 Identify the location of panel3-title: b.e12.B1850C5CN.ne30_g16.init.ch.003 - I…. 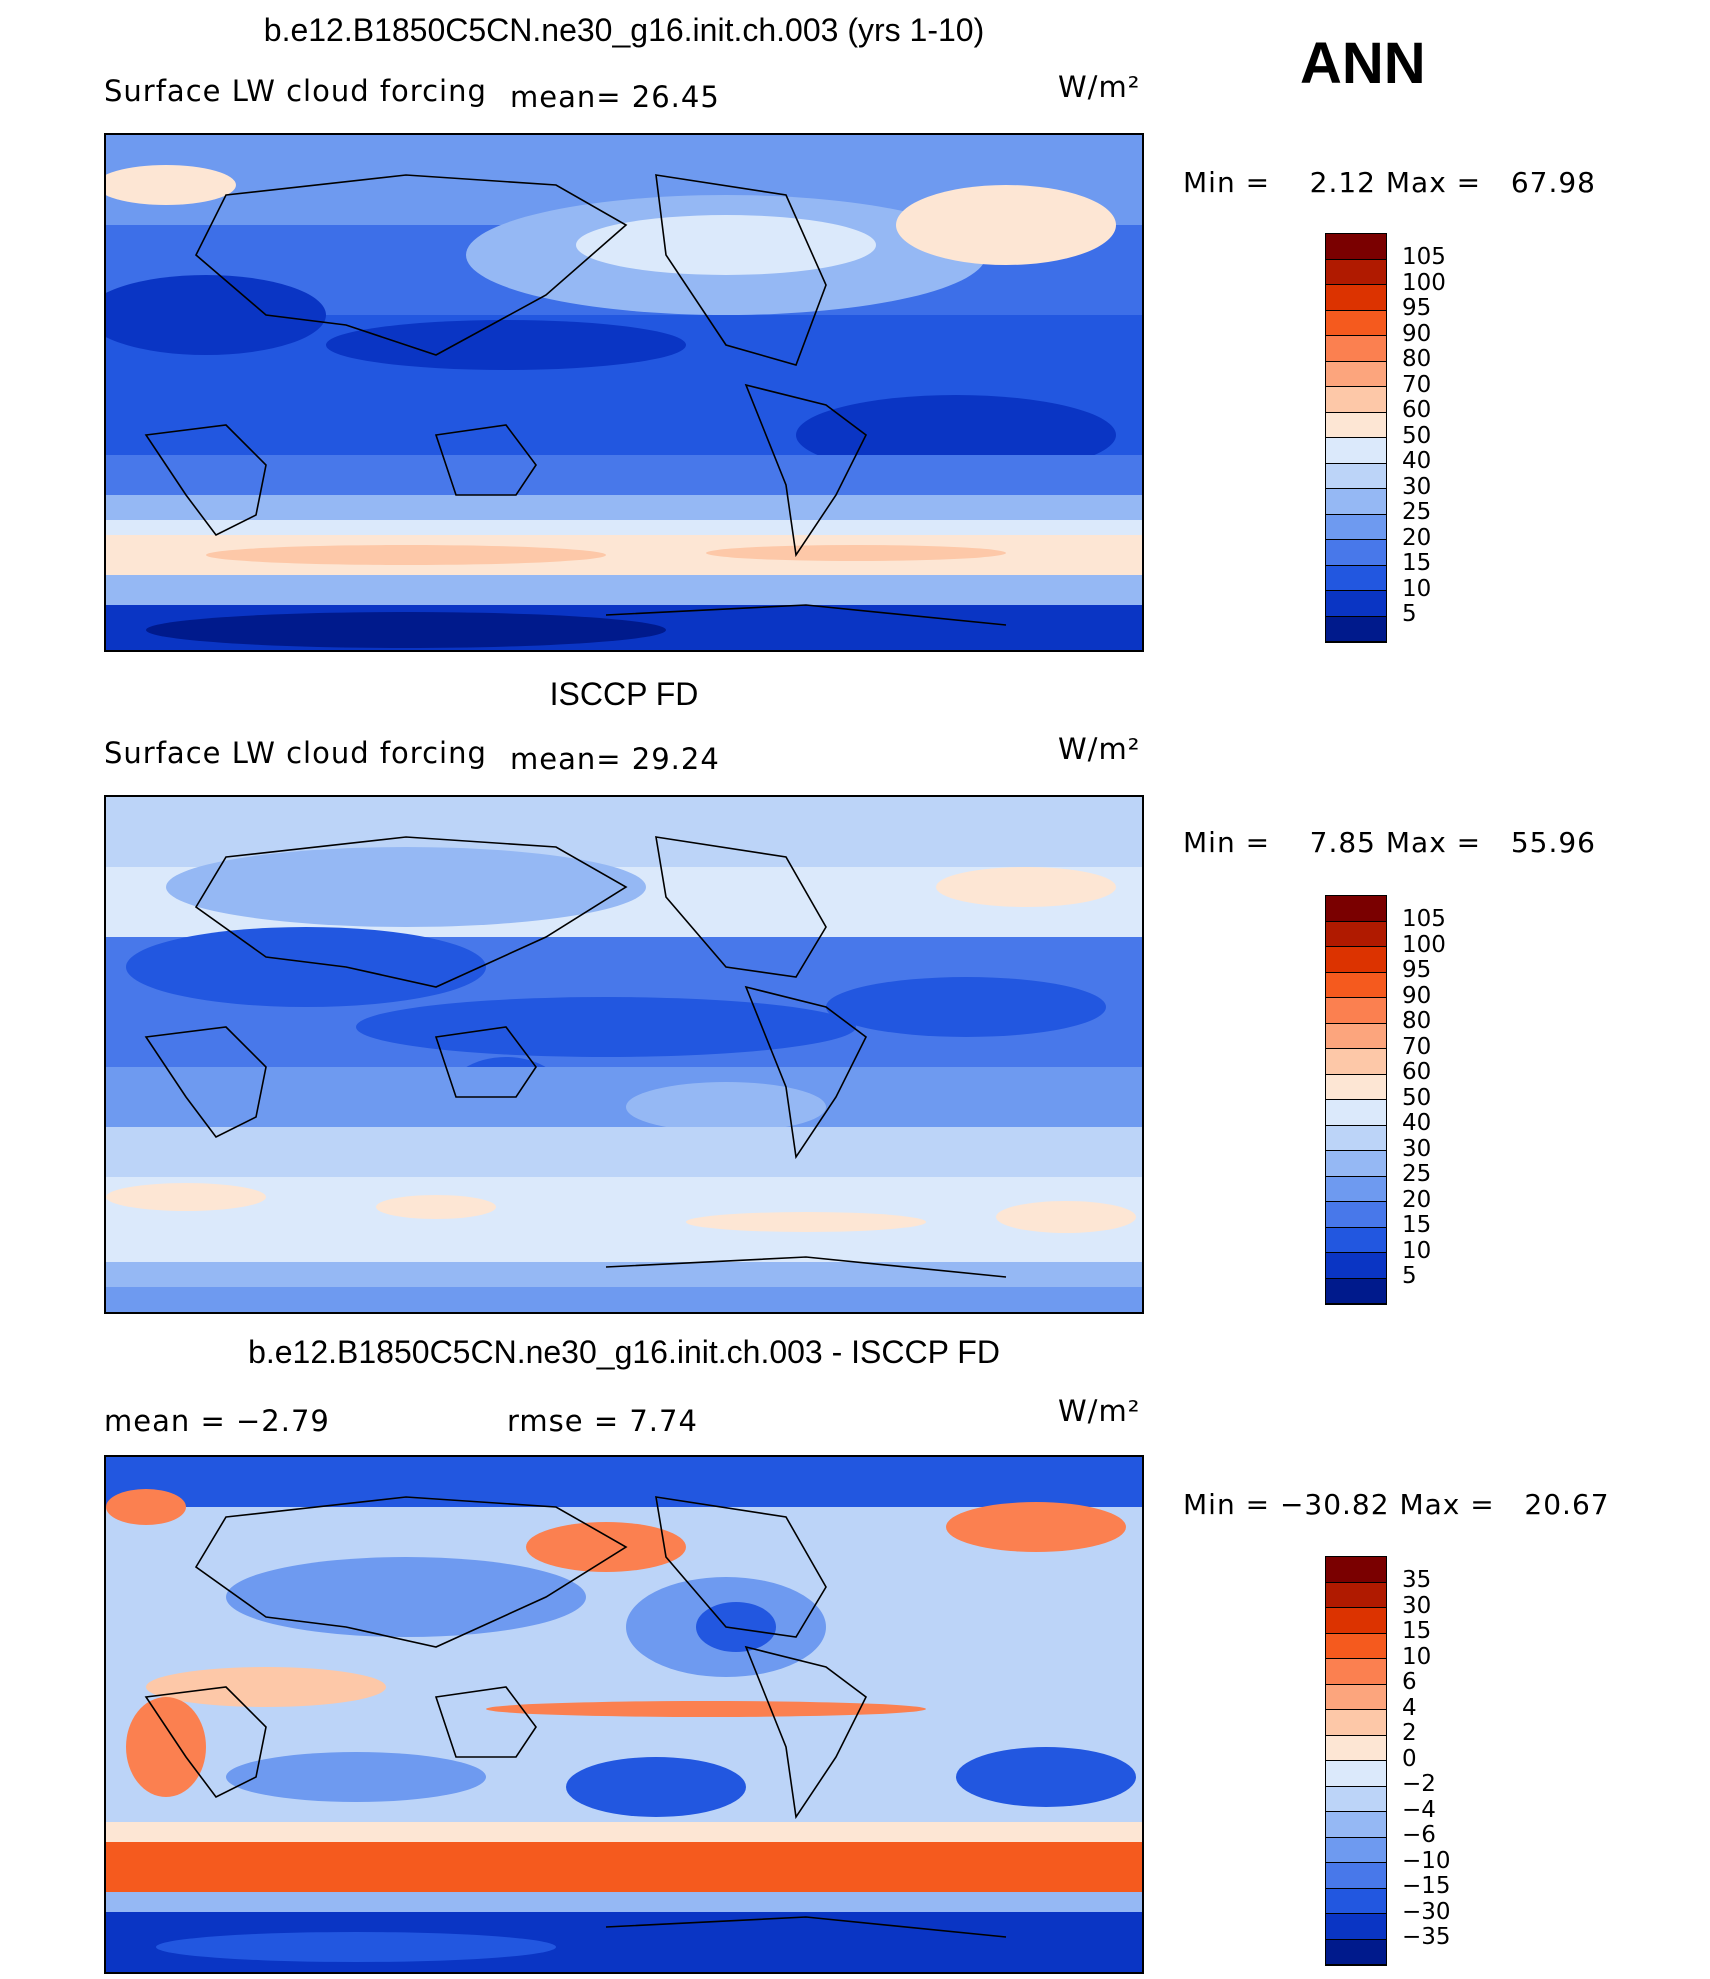
(624, 1352).